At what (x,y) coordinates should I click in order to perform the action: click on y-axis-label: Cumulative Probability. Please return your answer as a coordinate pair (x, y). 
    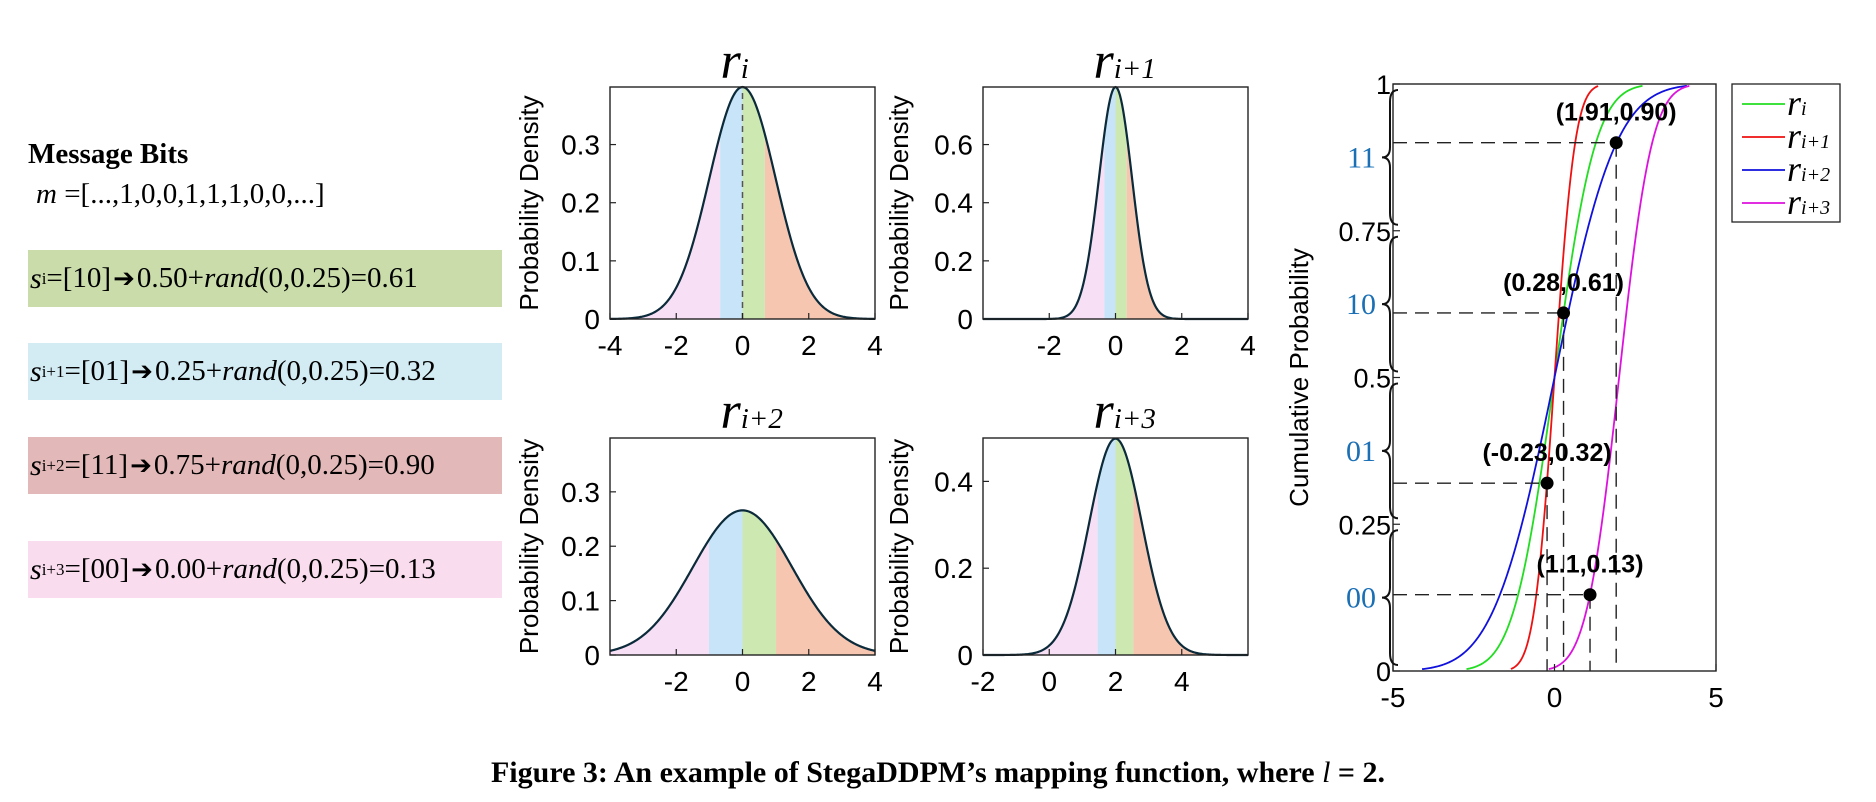
    Looking at the image, I should click on (1299, 377).